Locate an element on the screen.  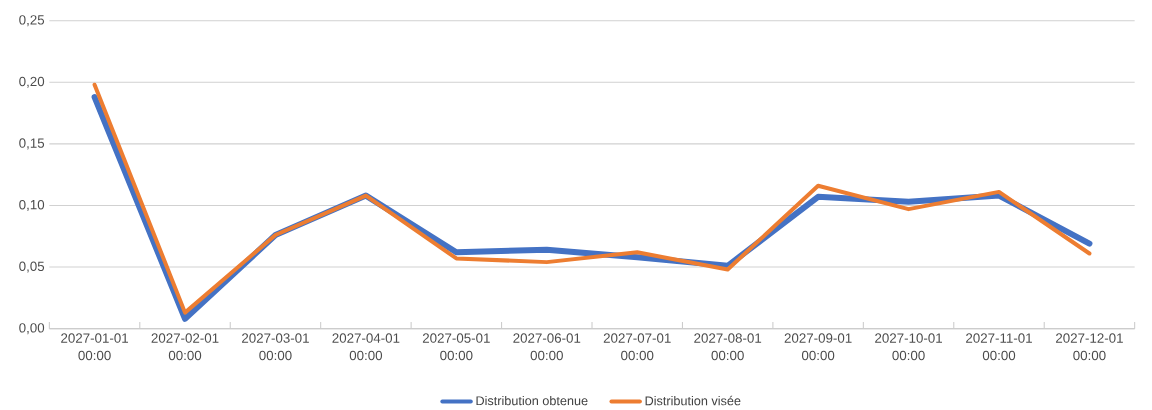
x-tick-label: 2027-02-01 00:00 is located at coordinates (185, 347).